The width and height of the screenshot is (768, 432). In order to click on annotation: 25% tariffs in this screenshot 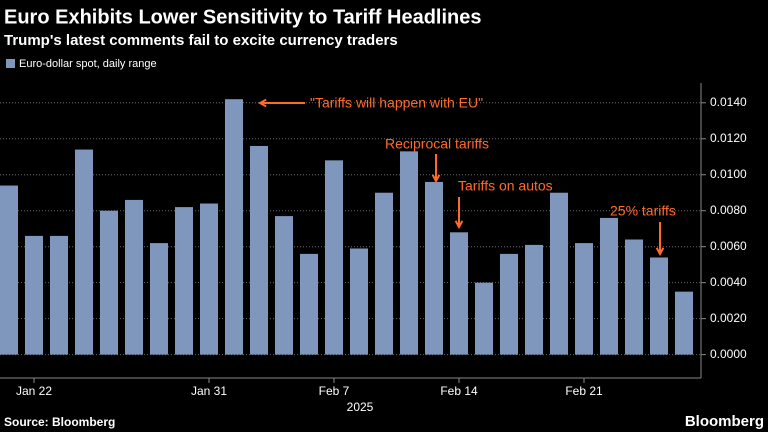, I will do `click(643, 211)`.